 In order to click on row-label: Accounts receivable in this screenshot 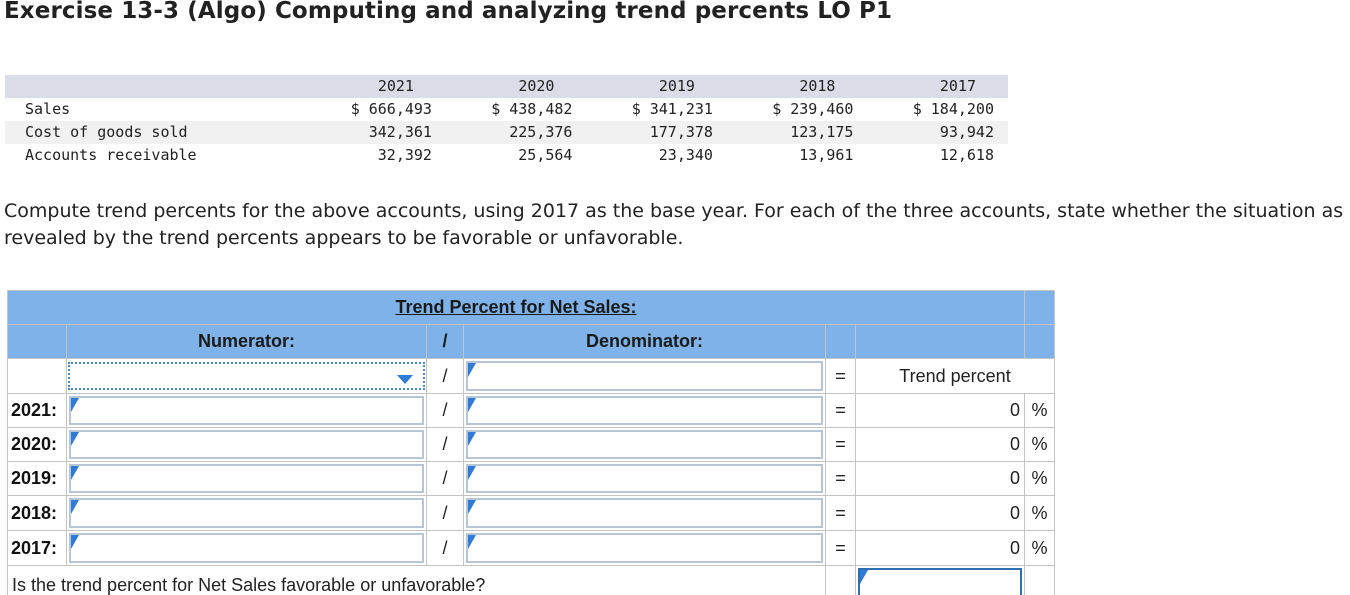, I will do `click(111, 155)`.